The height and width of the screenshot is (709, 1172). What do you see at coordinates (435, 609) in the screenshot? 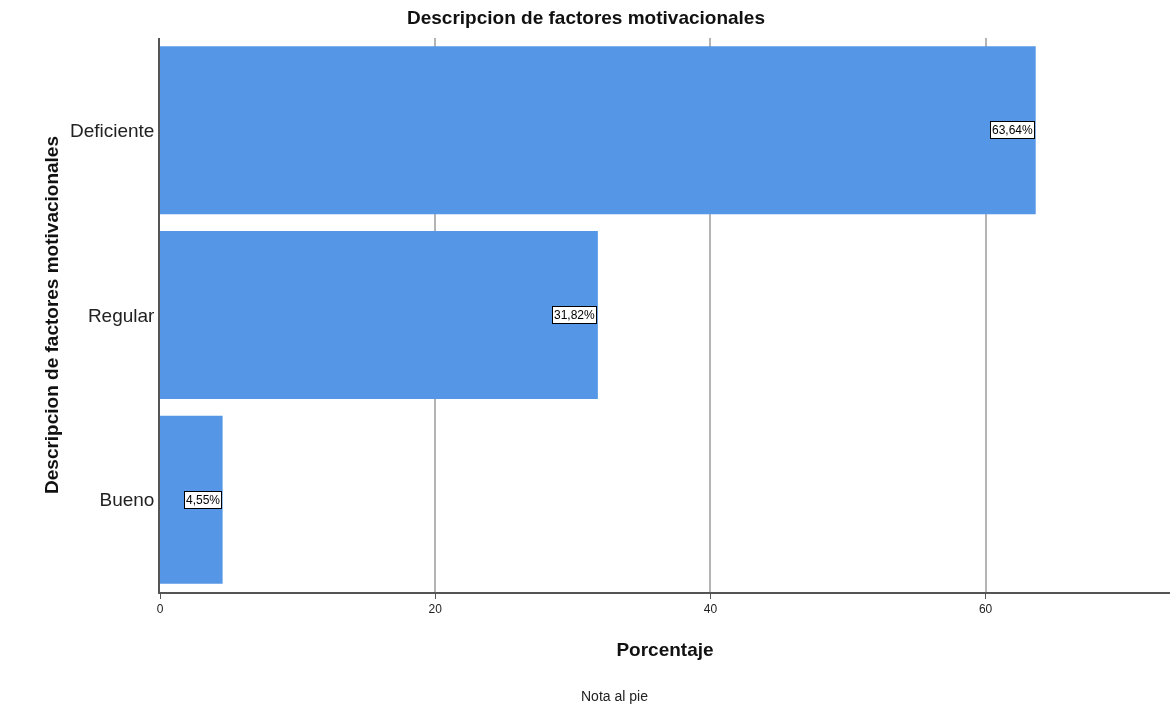
I see `x-tick-label: 20` at bounding box center [435, 609].